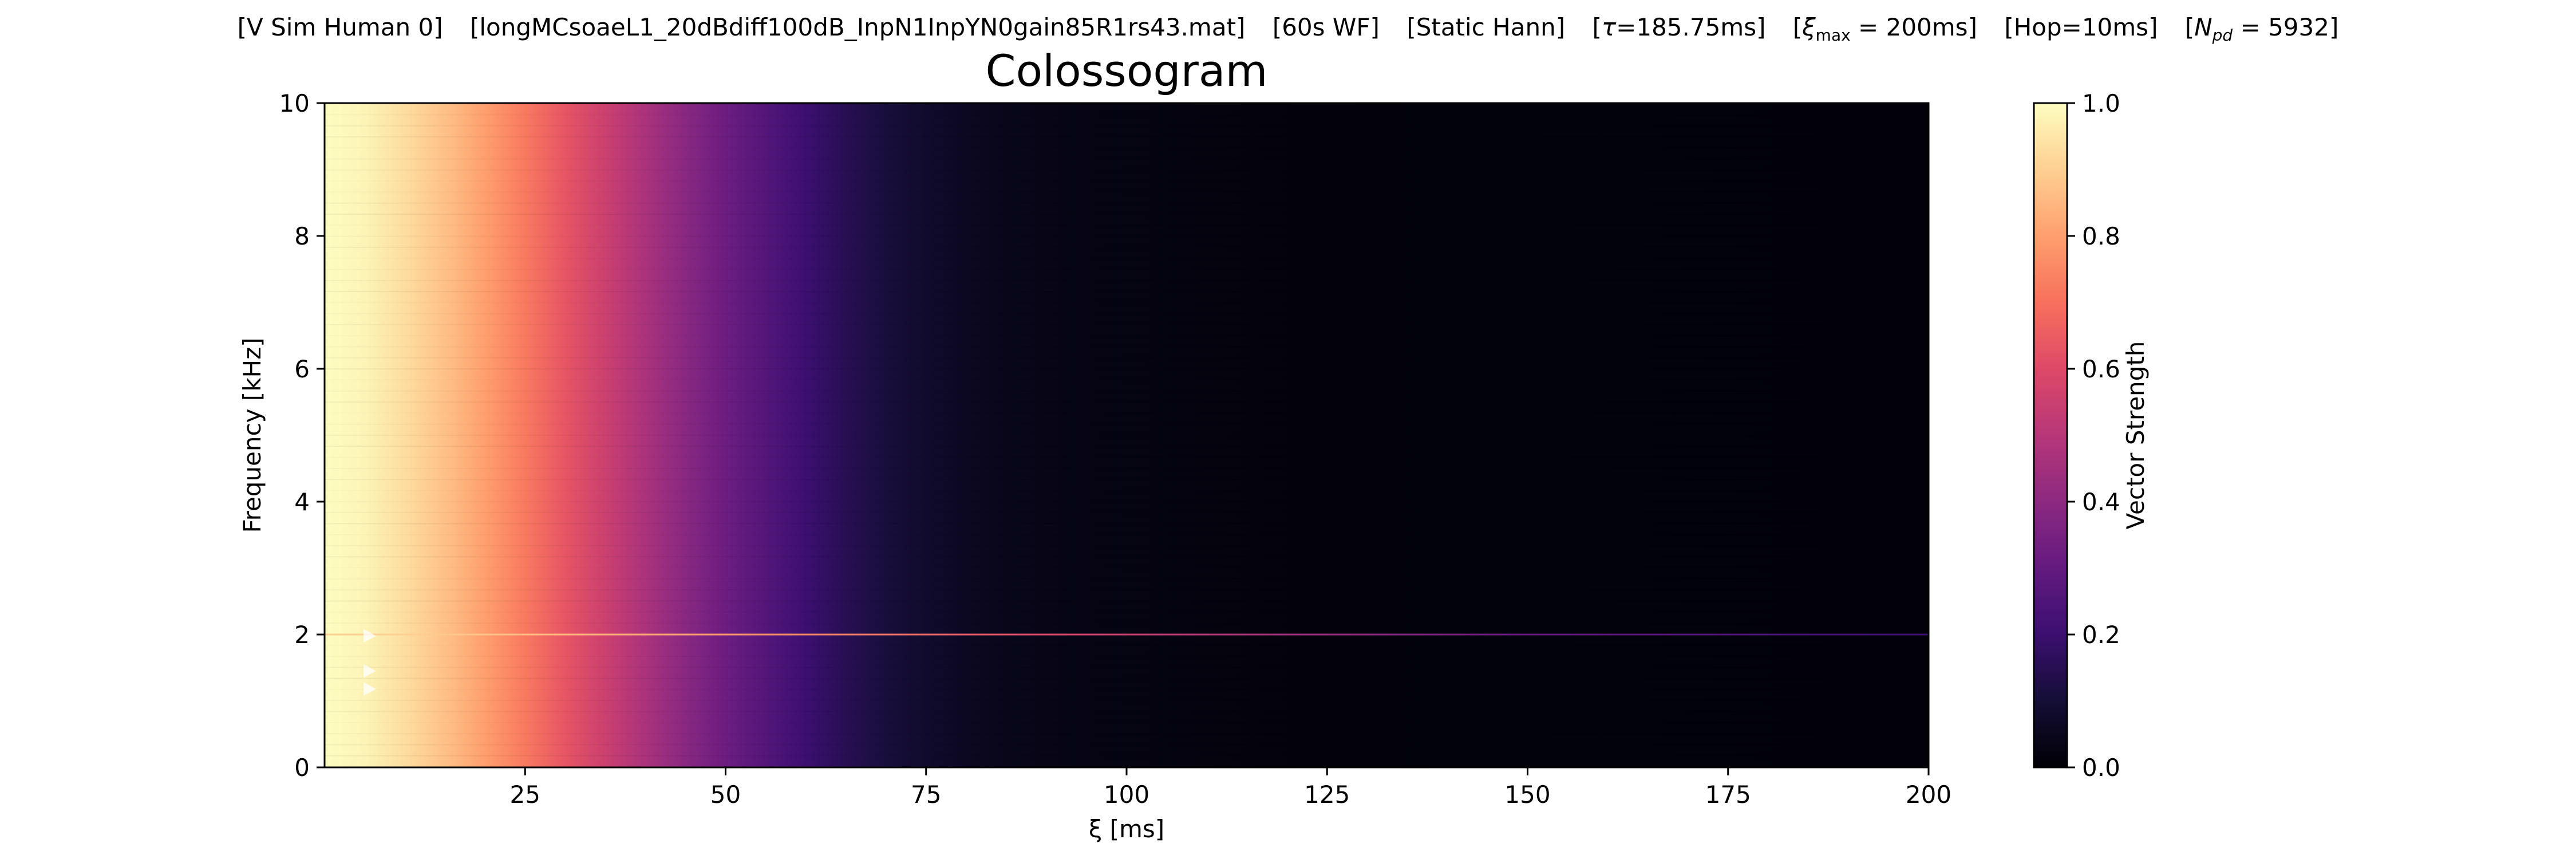 The height and width of the screenshot is (859, 2576). Describe the element at coordinates (302, 502) in the screenshot. I see `y-tick-label: 4` at that location.